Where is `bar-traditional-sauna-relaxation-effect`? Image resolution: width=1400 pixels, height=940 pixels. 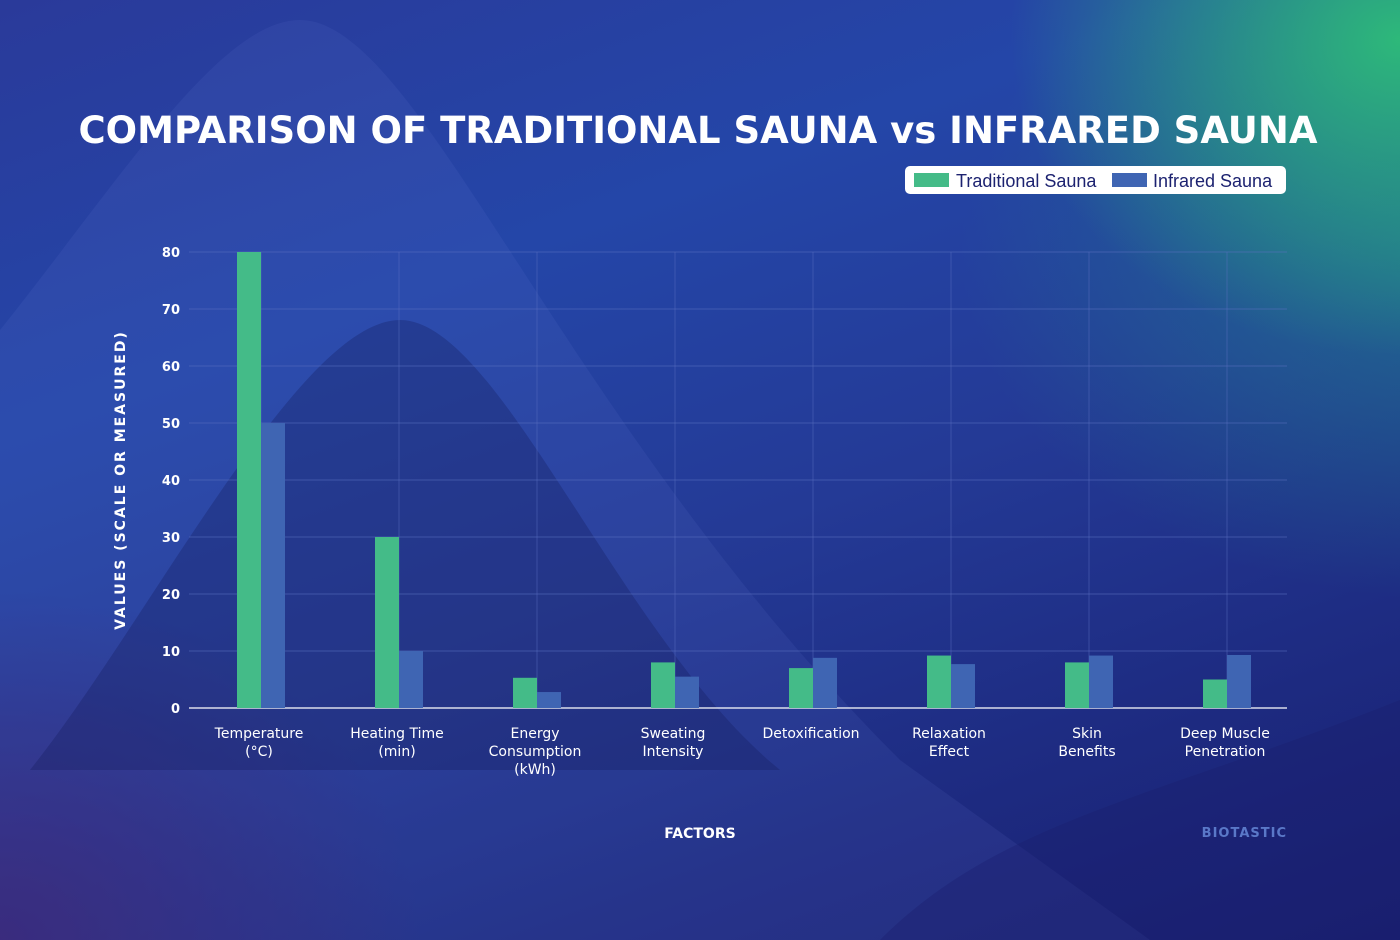 bar-traditional-sauna-relaxation-effect is located at coordinates (939, 681).